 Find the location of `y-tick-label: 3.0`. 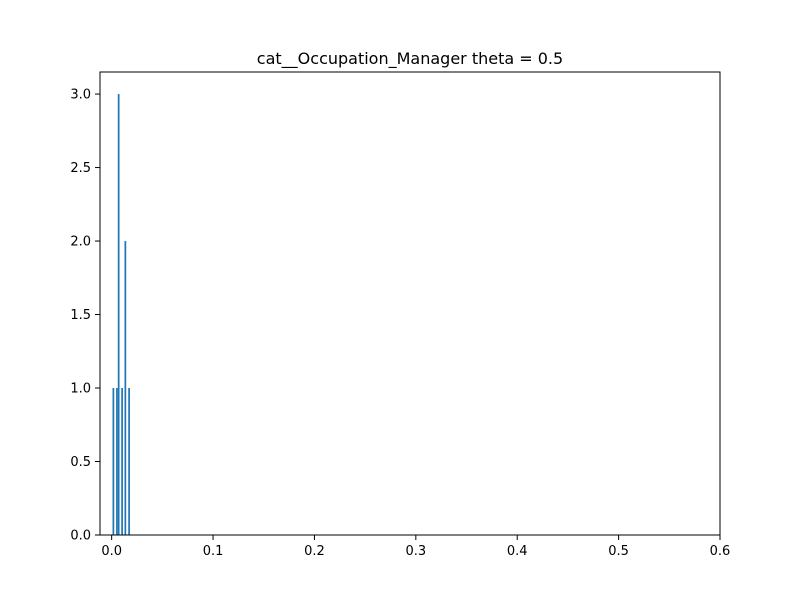

y-tick-label: 3.0 is located at coordinates (80, 95).